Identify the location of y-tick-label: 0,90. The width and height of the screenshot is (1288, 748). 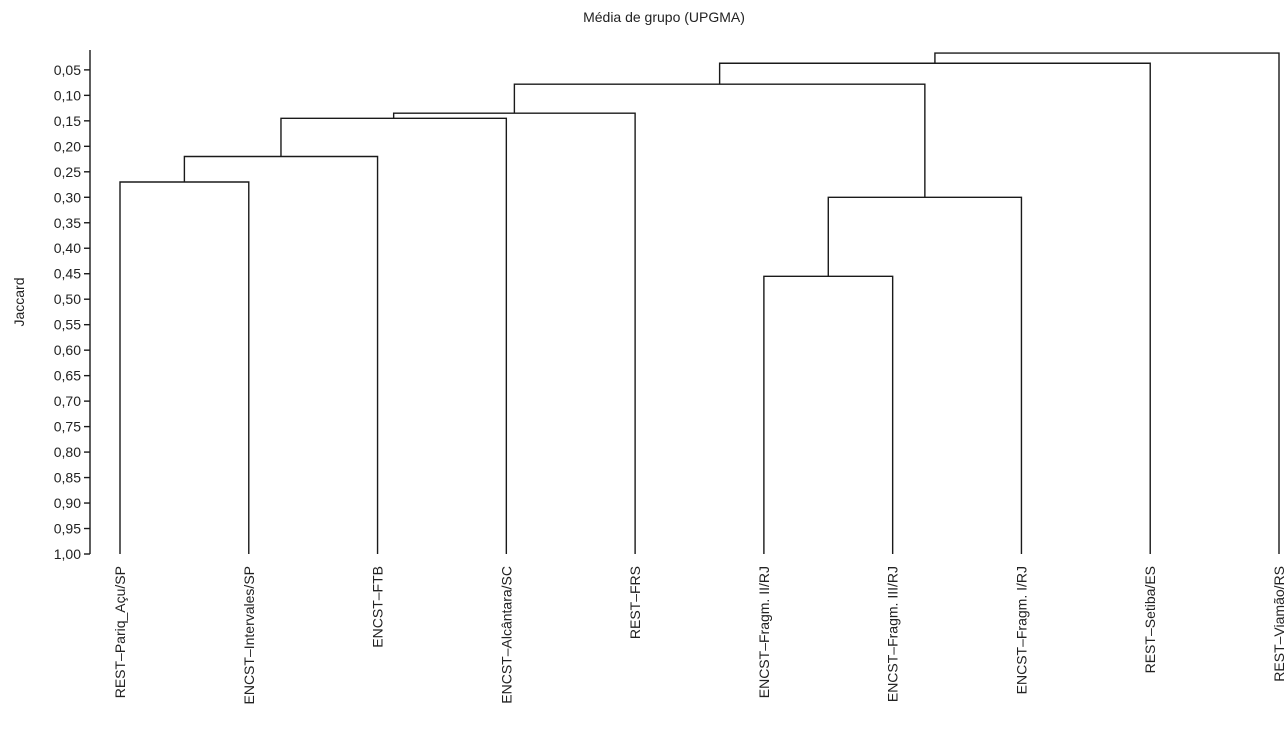
(67, 503).